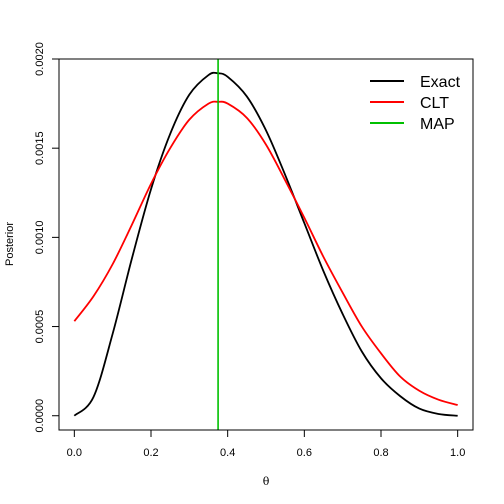 This screenshot has height=504, width=504. What do you see at coordinates (227, 453) in the screenshot?
I see `x-tick-label: 0.4` at bounding box center [227, 453].